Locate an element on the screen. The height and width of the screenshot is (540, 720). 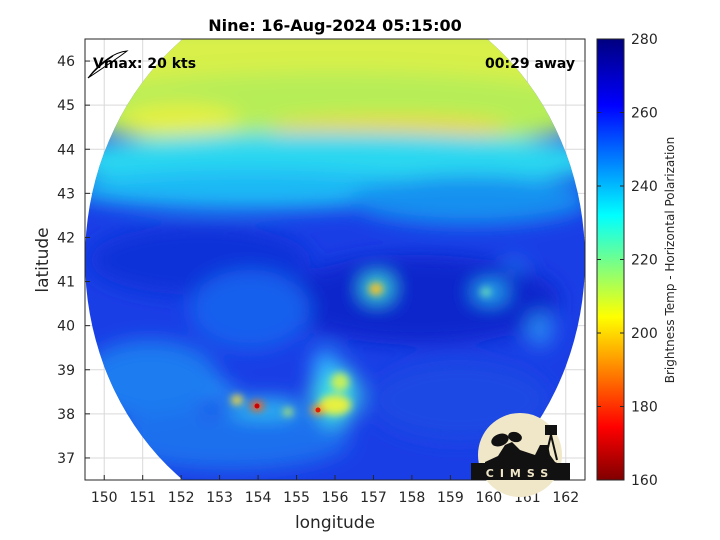
x-axis-label: longitude is located at coordinates (335, 523).